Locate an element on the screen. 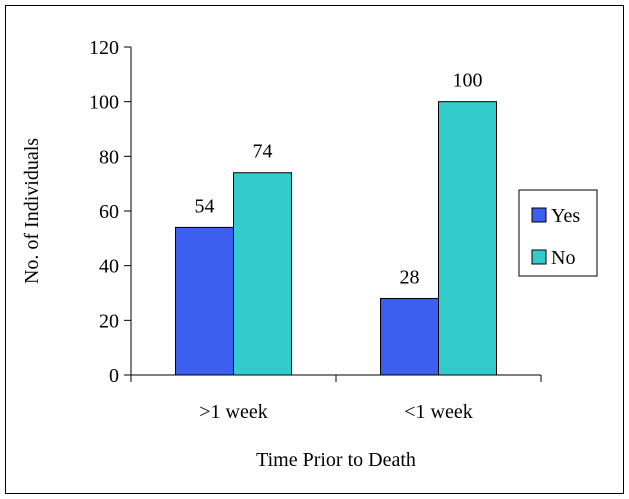  legend-label-yes: Yes is located at coordinates (565, 216).